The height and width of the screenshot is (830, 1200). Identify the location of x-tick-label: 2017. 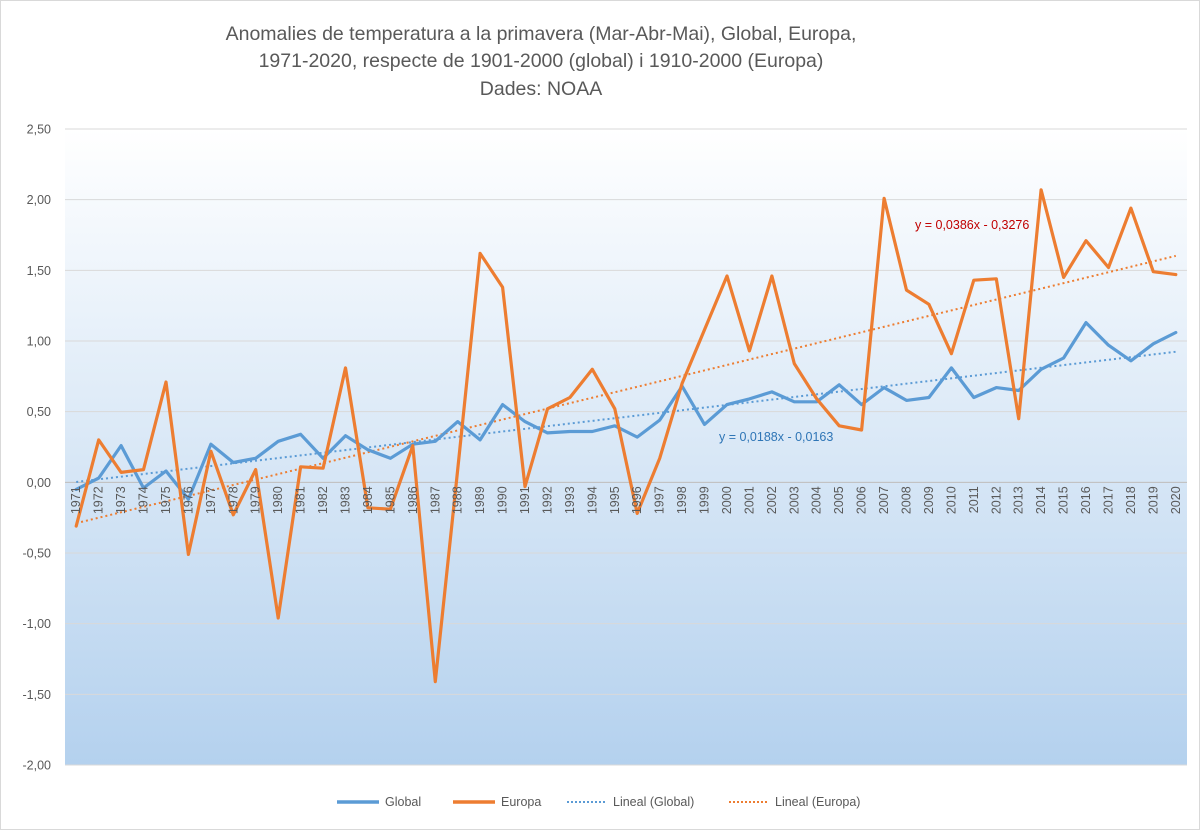
(1108, 500).